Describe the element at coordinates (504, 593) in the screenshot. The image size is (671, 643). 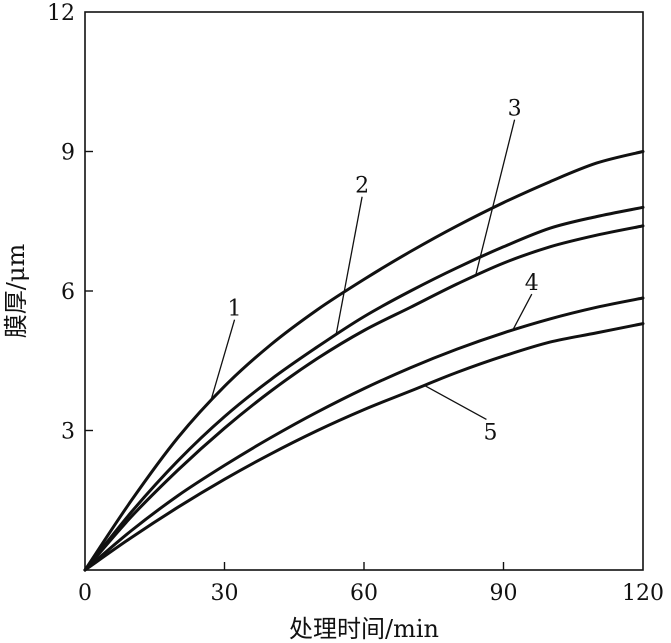
I see `x-tick-label: 90` at that location.